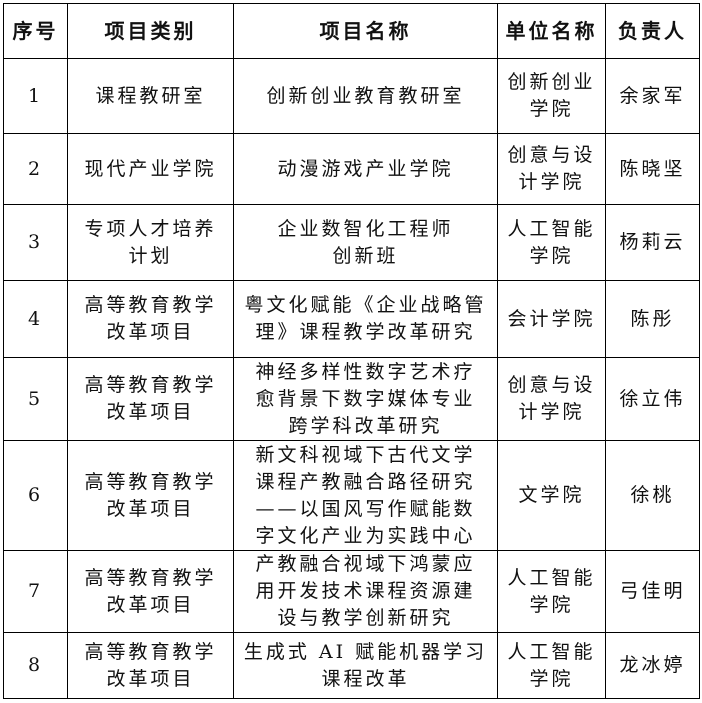  Describe the element at coordinates (150, 31) in the screenshot. I see `header-category: 项目类别` at that location.